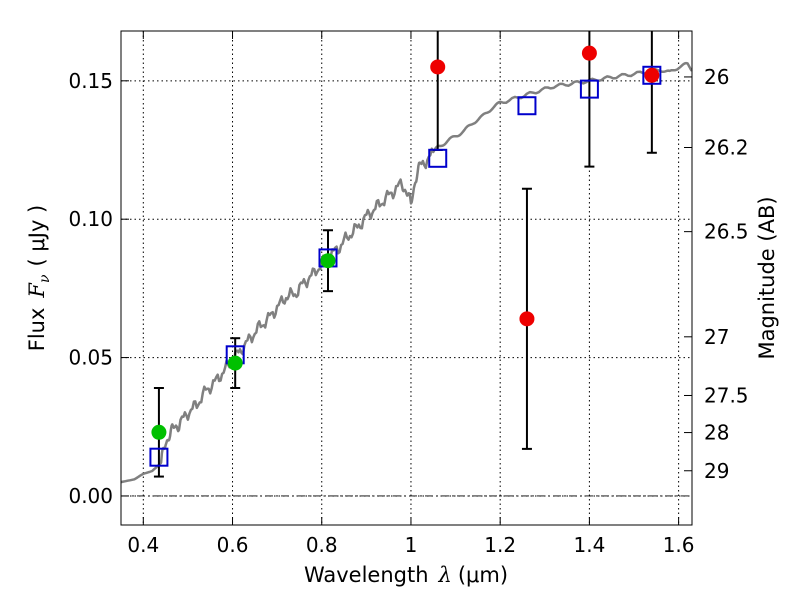 The height and width of the screenshot is (600, 800). I want to click on y-tick-label-3: 0.15, so click(90, 81).